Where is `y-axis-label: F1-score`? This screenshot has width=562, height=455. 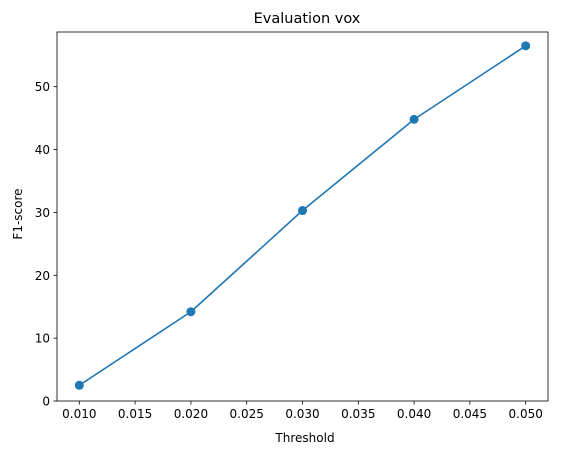 y-axis-label: F1-score is located at coordinates (18, 213).